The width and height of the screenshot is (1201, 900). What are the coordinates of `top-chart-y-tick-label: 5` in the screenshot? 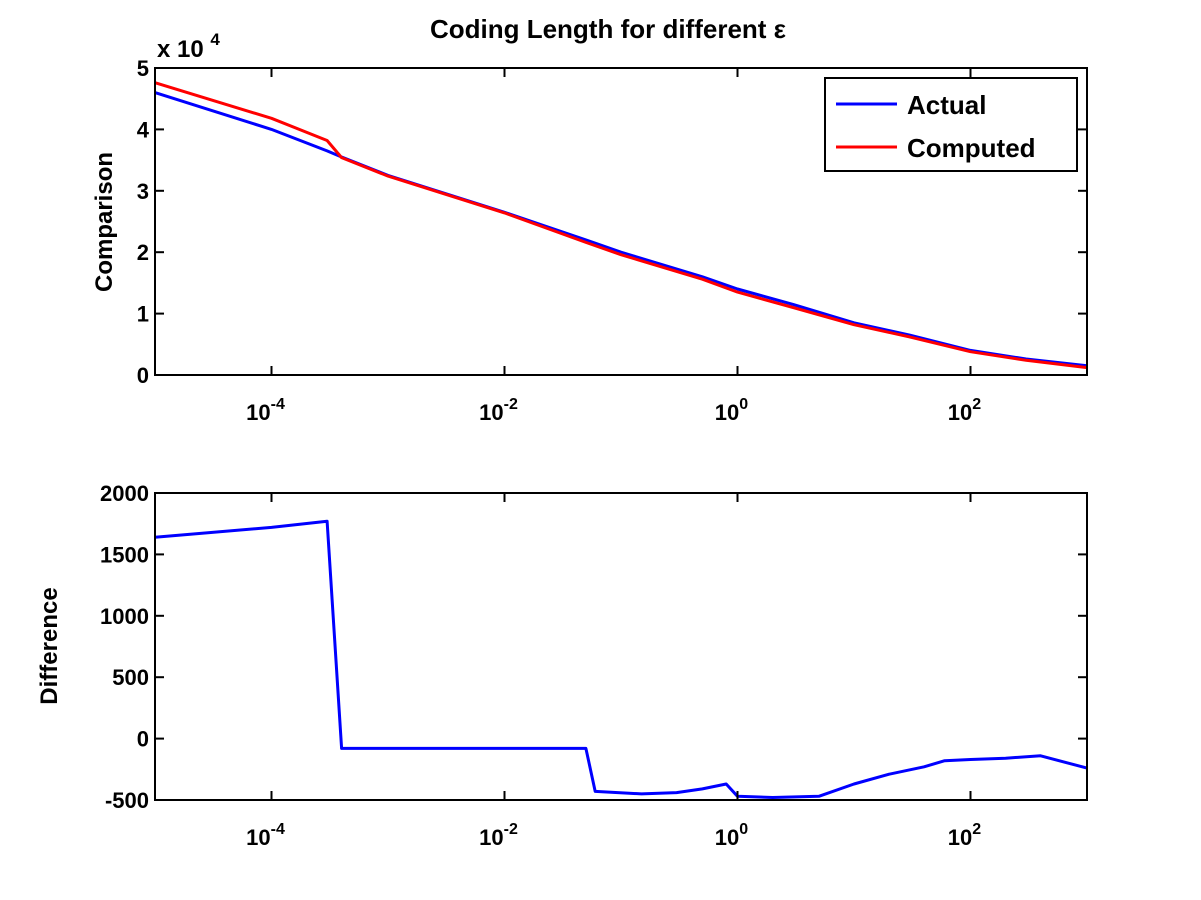 It's located at (143, 68).